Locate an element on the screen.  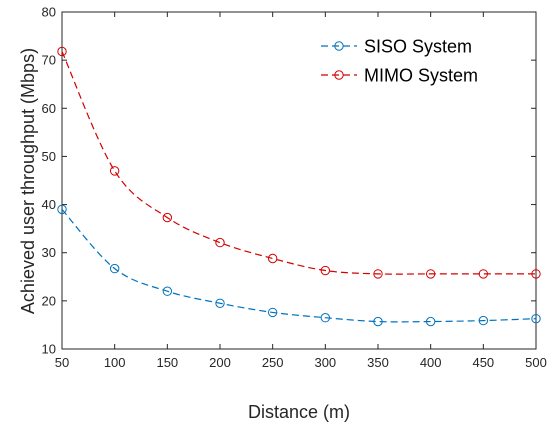
x-tick-label: 450 is located at coordinates (483, 362).